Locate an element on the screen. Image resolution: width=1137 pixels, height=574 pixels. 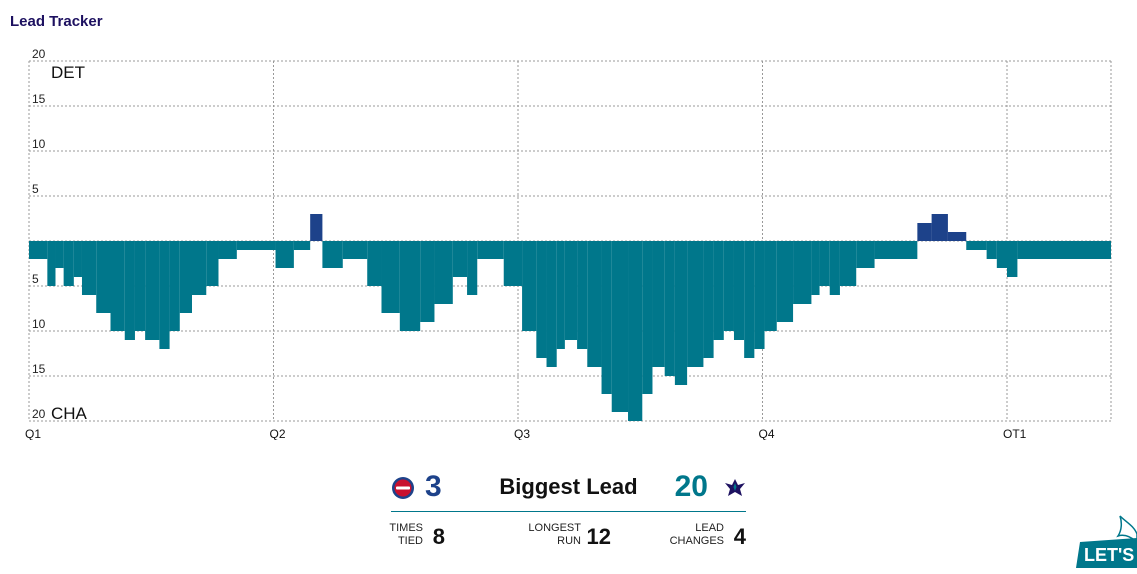
longest-run-label: LONGEST RUN is located at coordinates (554, 534).